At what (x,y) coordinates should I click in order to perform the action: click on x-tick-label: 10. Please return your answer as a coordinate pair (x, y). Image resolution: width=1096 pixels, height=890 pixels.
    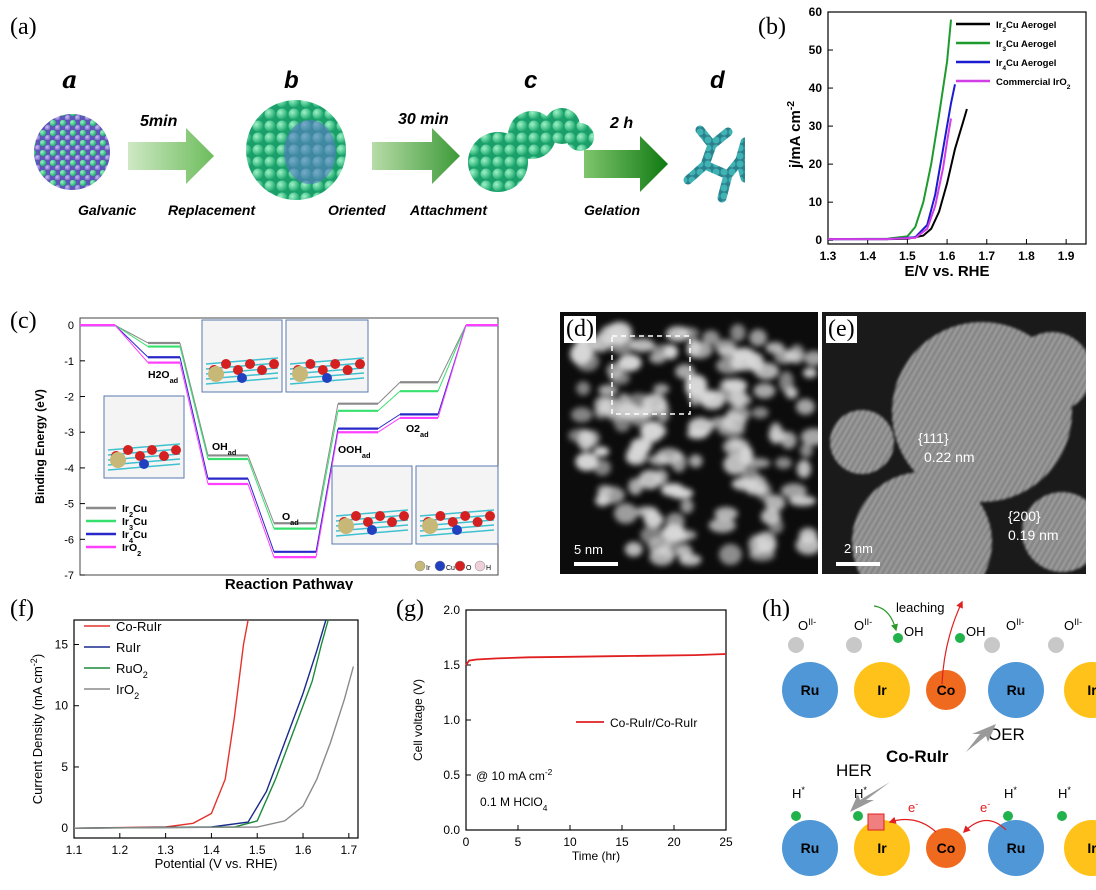
    Looking at the image, I should click on (570, 842).